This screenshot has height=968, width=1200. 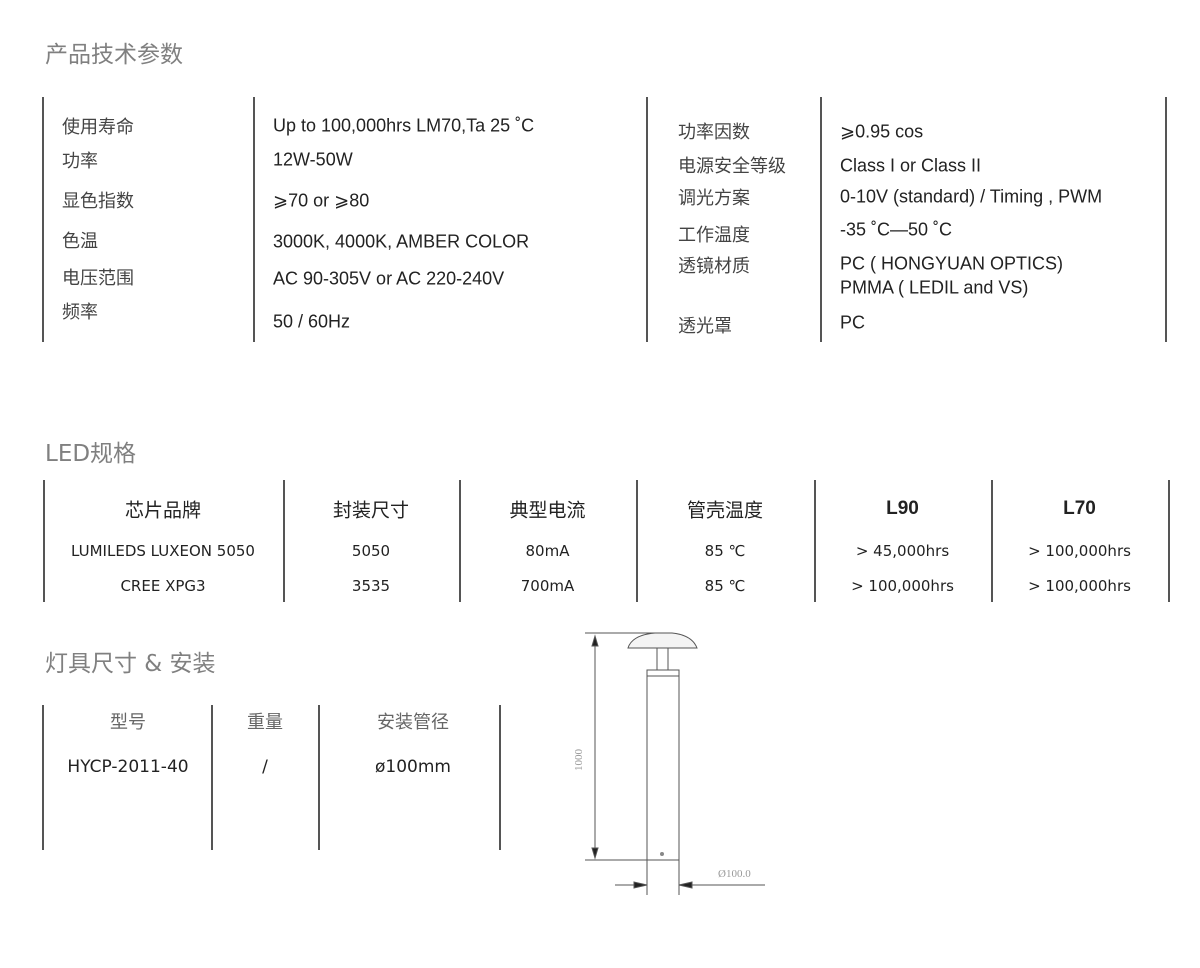 What do you see at coordinates (321, 200) in the screenshot?
I see `spec-value: ⩾70 or ⩾80` at bounding box center [321, 200].